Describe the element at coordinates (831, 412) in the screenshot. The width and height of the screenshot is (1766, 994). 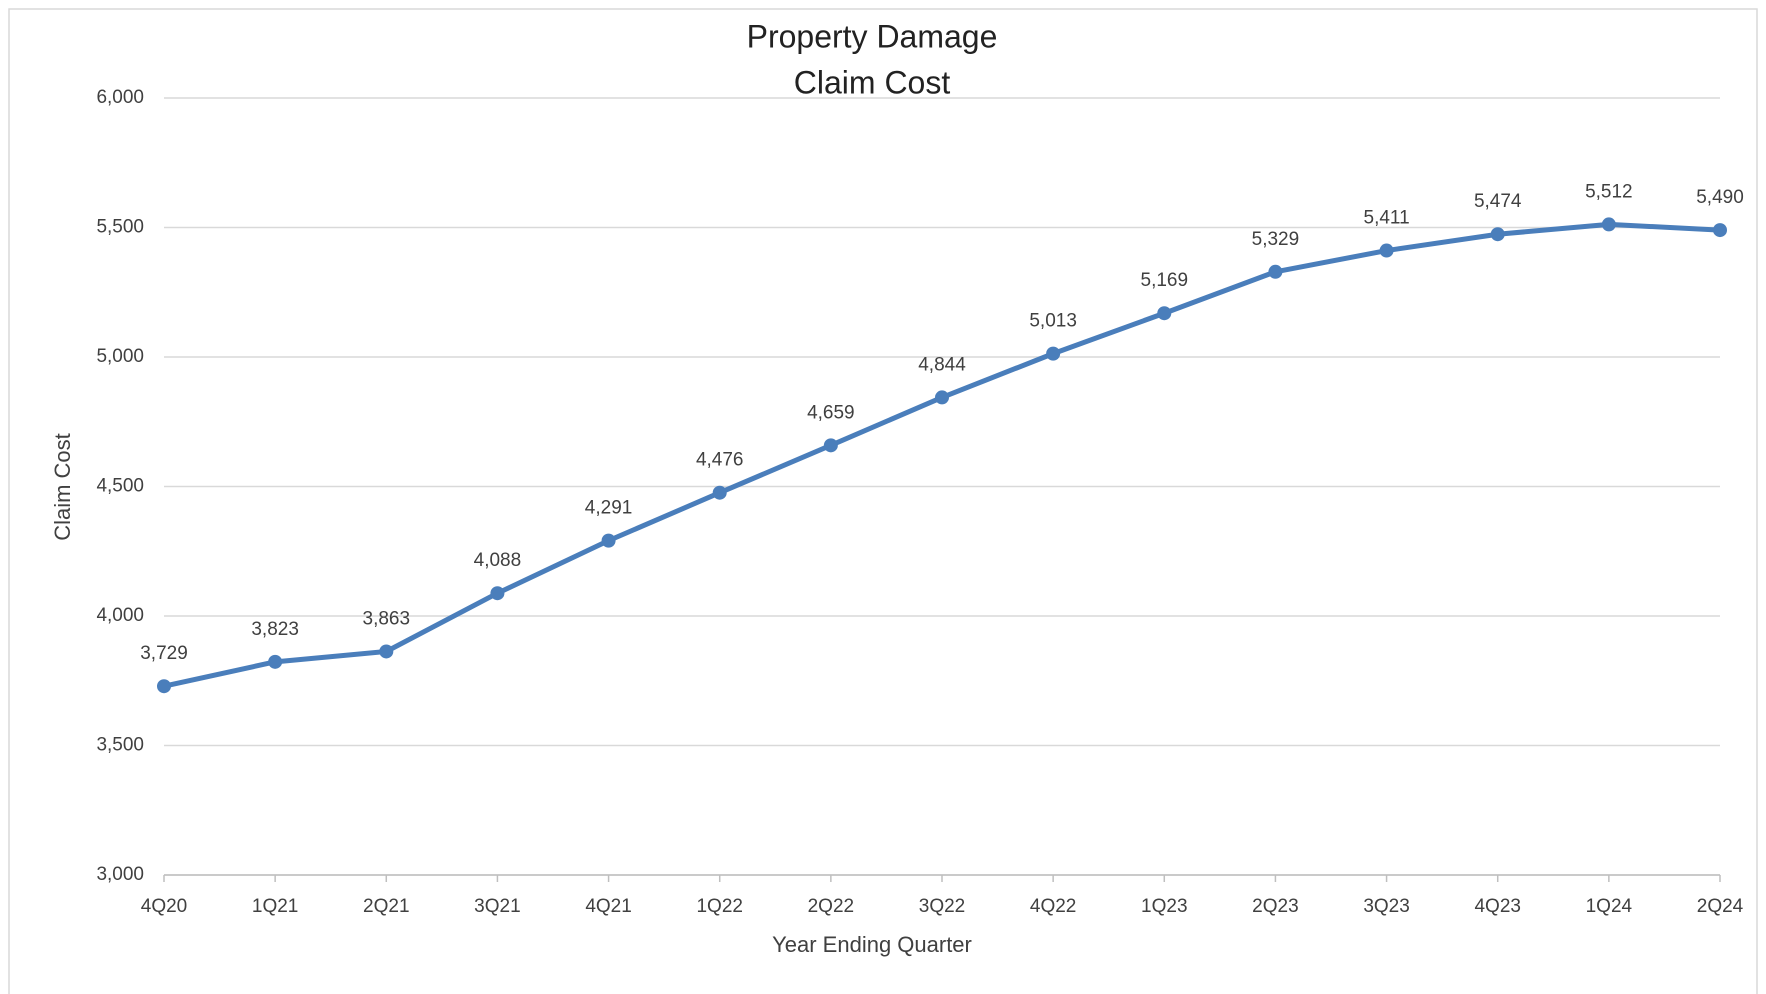
I see `data-label: 4,659` at that location.